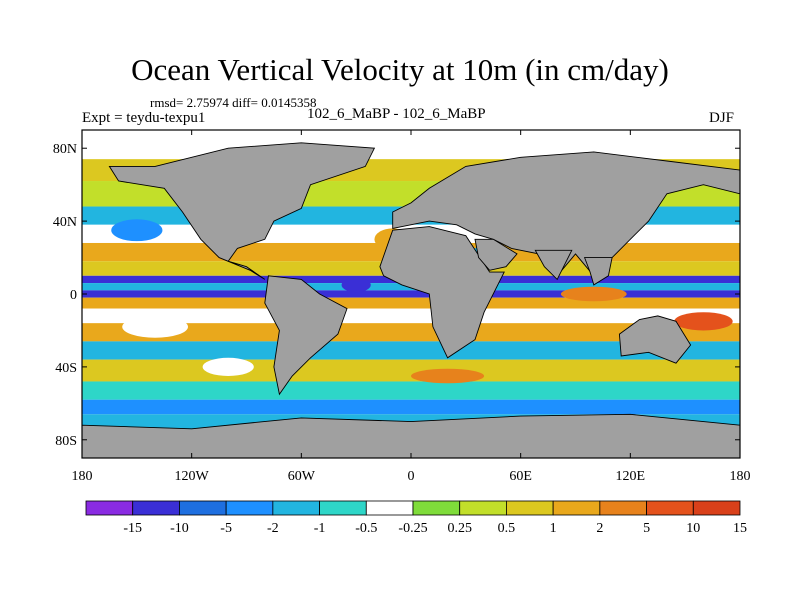 The height and width of the screenshot is (600, 800). Describe the element at coordinates (411, 476) in the screenshot. I see `x-tick-label: 0` at that location.